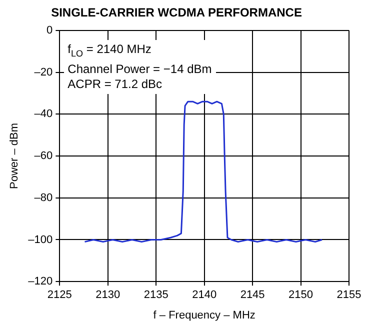 This screenshot has height=328, width=365. What do you see at coordinates (204, 315) in the screenshot?
I see `x-axis-title: f – Frequency – MHz` at bounding box center [204, 315].